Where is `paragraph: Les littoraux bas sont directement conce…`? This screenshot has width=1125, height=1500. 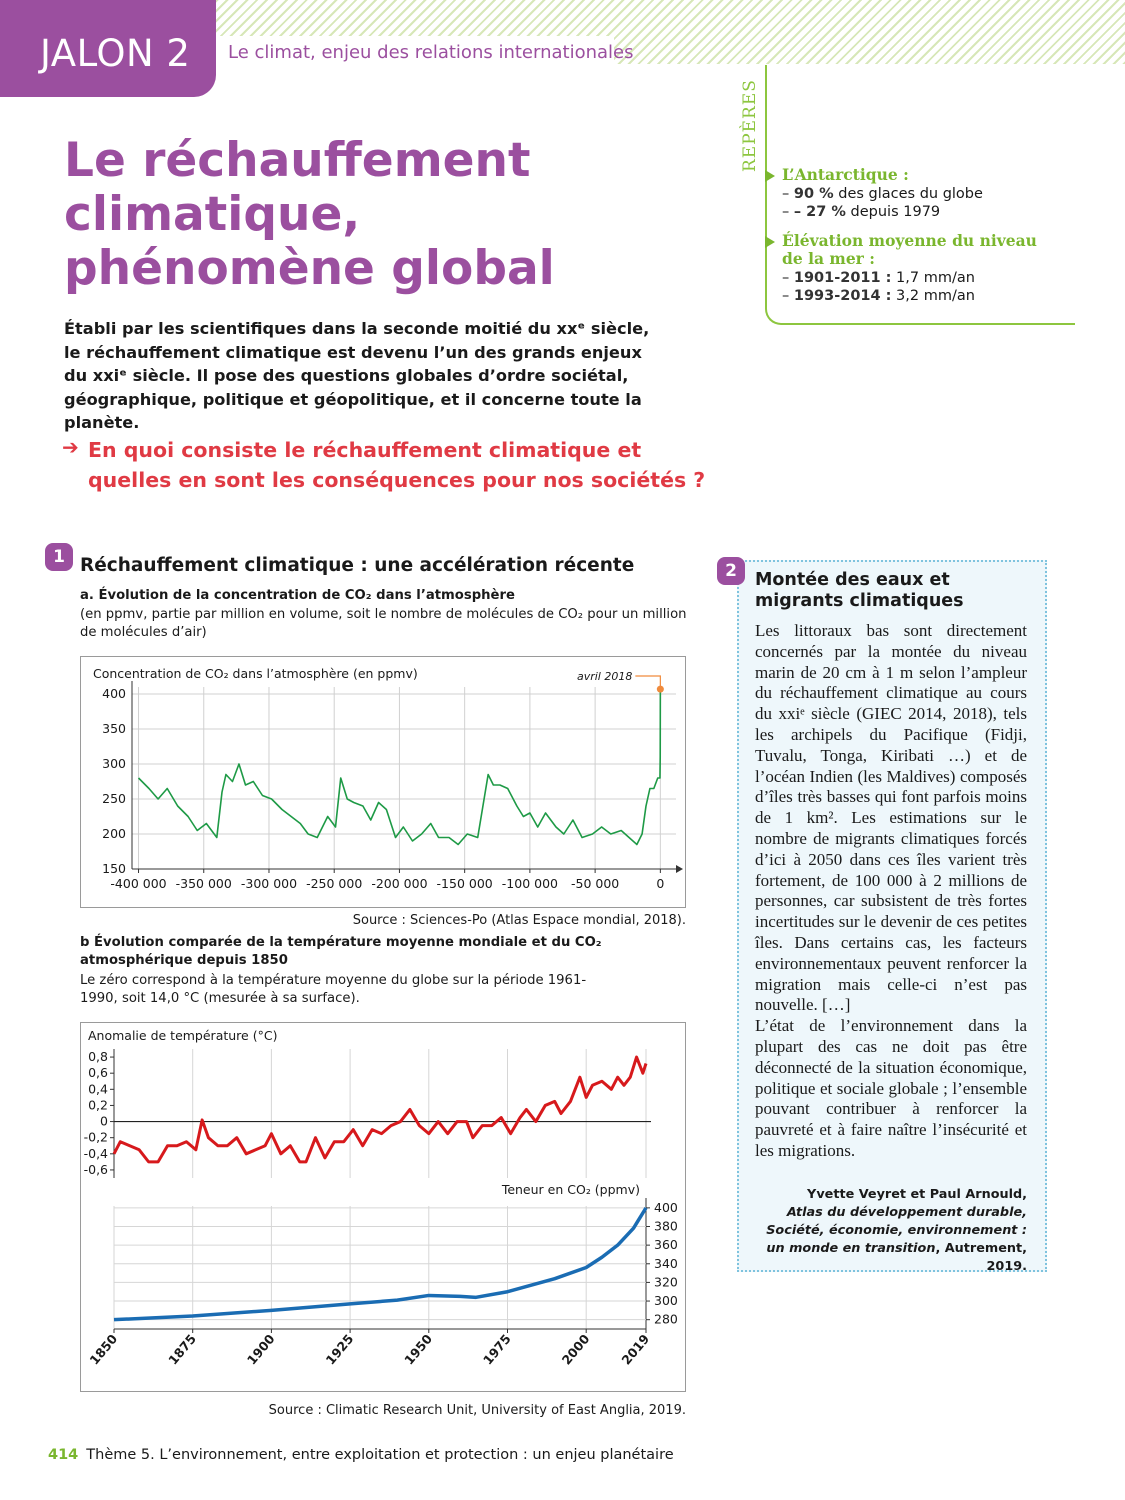 paragraph: Les littoraux bas sont directement conce… is located at coordinates (891, 818).